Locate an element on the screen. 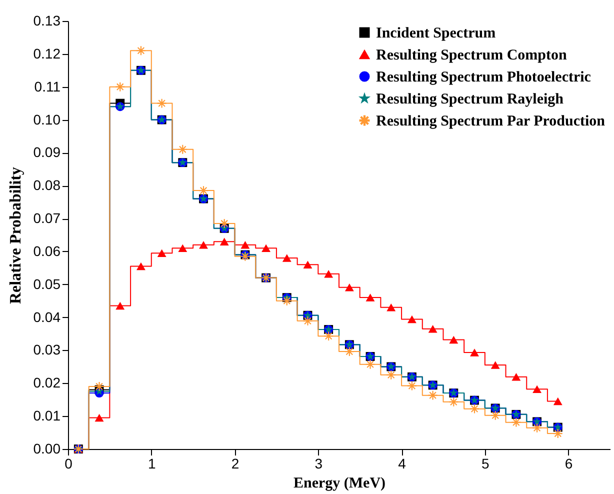 The image size is (614, 494). legend-label: Resulting Spectrum Par Production is located at coordinates (491, 122).